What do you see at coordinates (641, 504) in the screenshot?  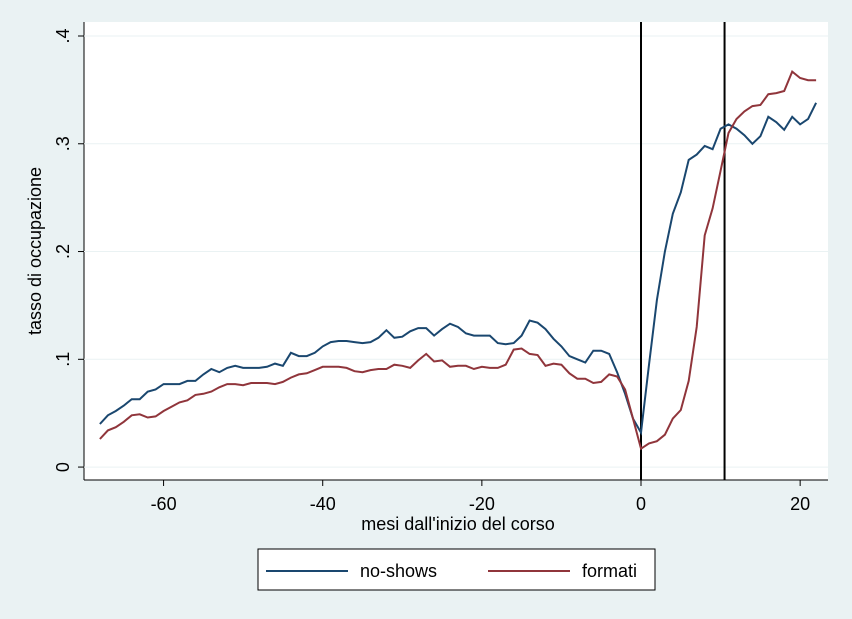 I see `x-tick-label: 0` at bounding box center [641, 504].